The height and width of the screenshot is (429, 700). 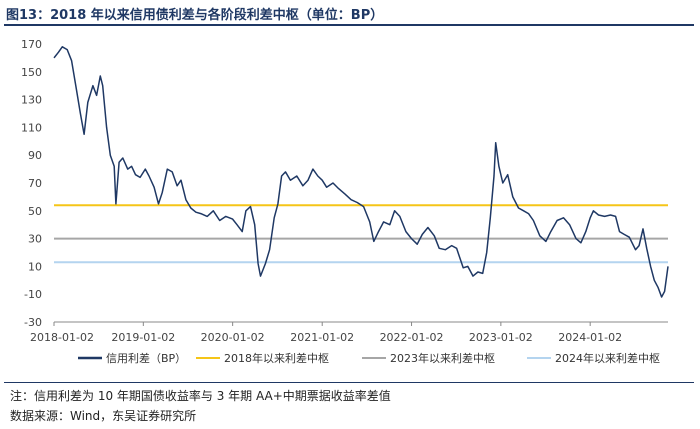 I want to click on y-tick-label: 70, so click(x=35, y=183).